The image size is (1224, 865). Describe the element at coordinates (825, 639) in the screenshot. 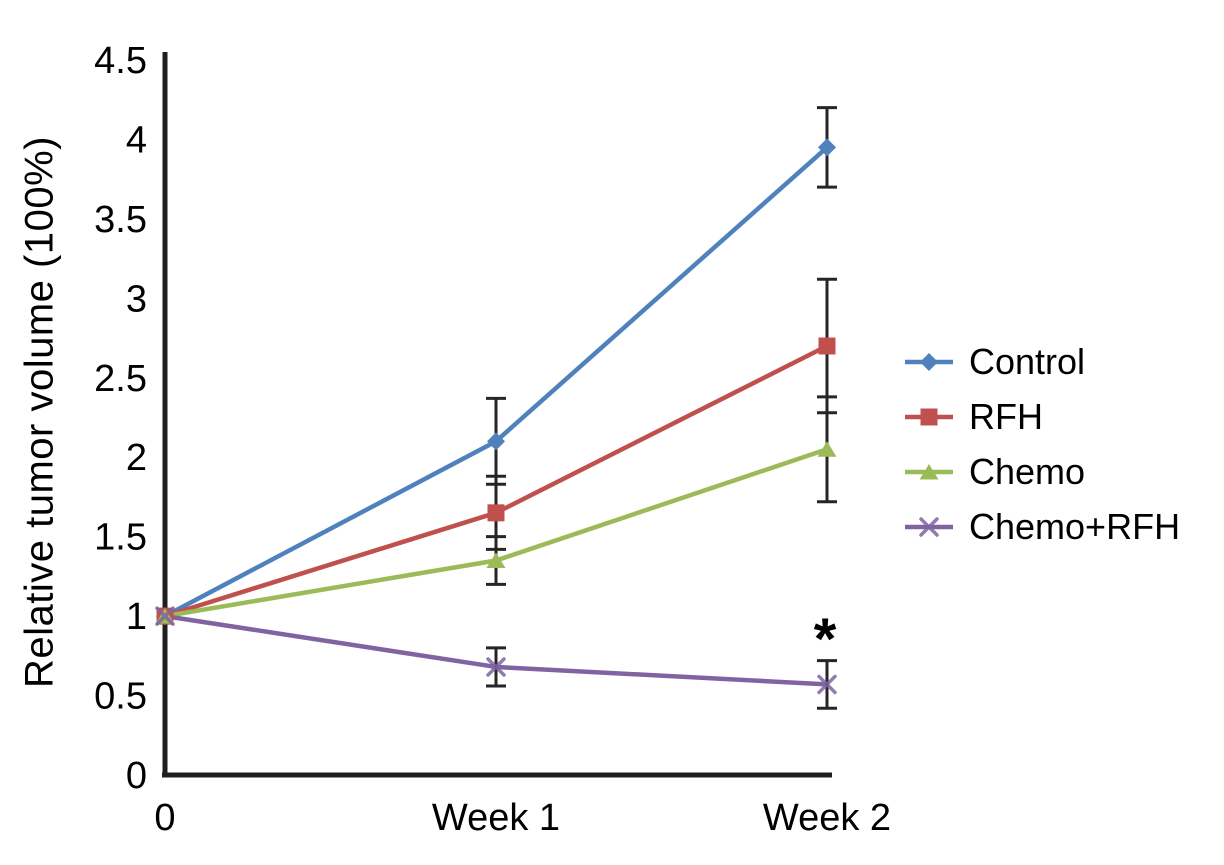

I see `significance-asterisk: *` at that location.